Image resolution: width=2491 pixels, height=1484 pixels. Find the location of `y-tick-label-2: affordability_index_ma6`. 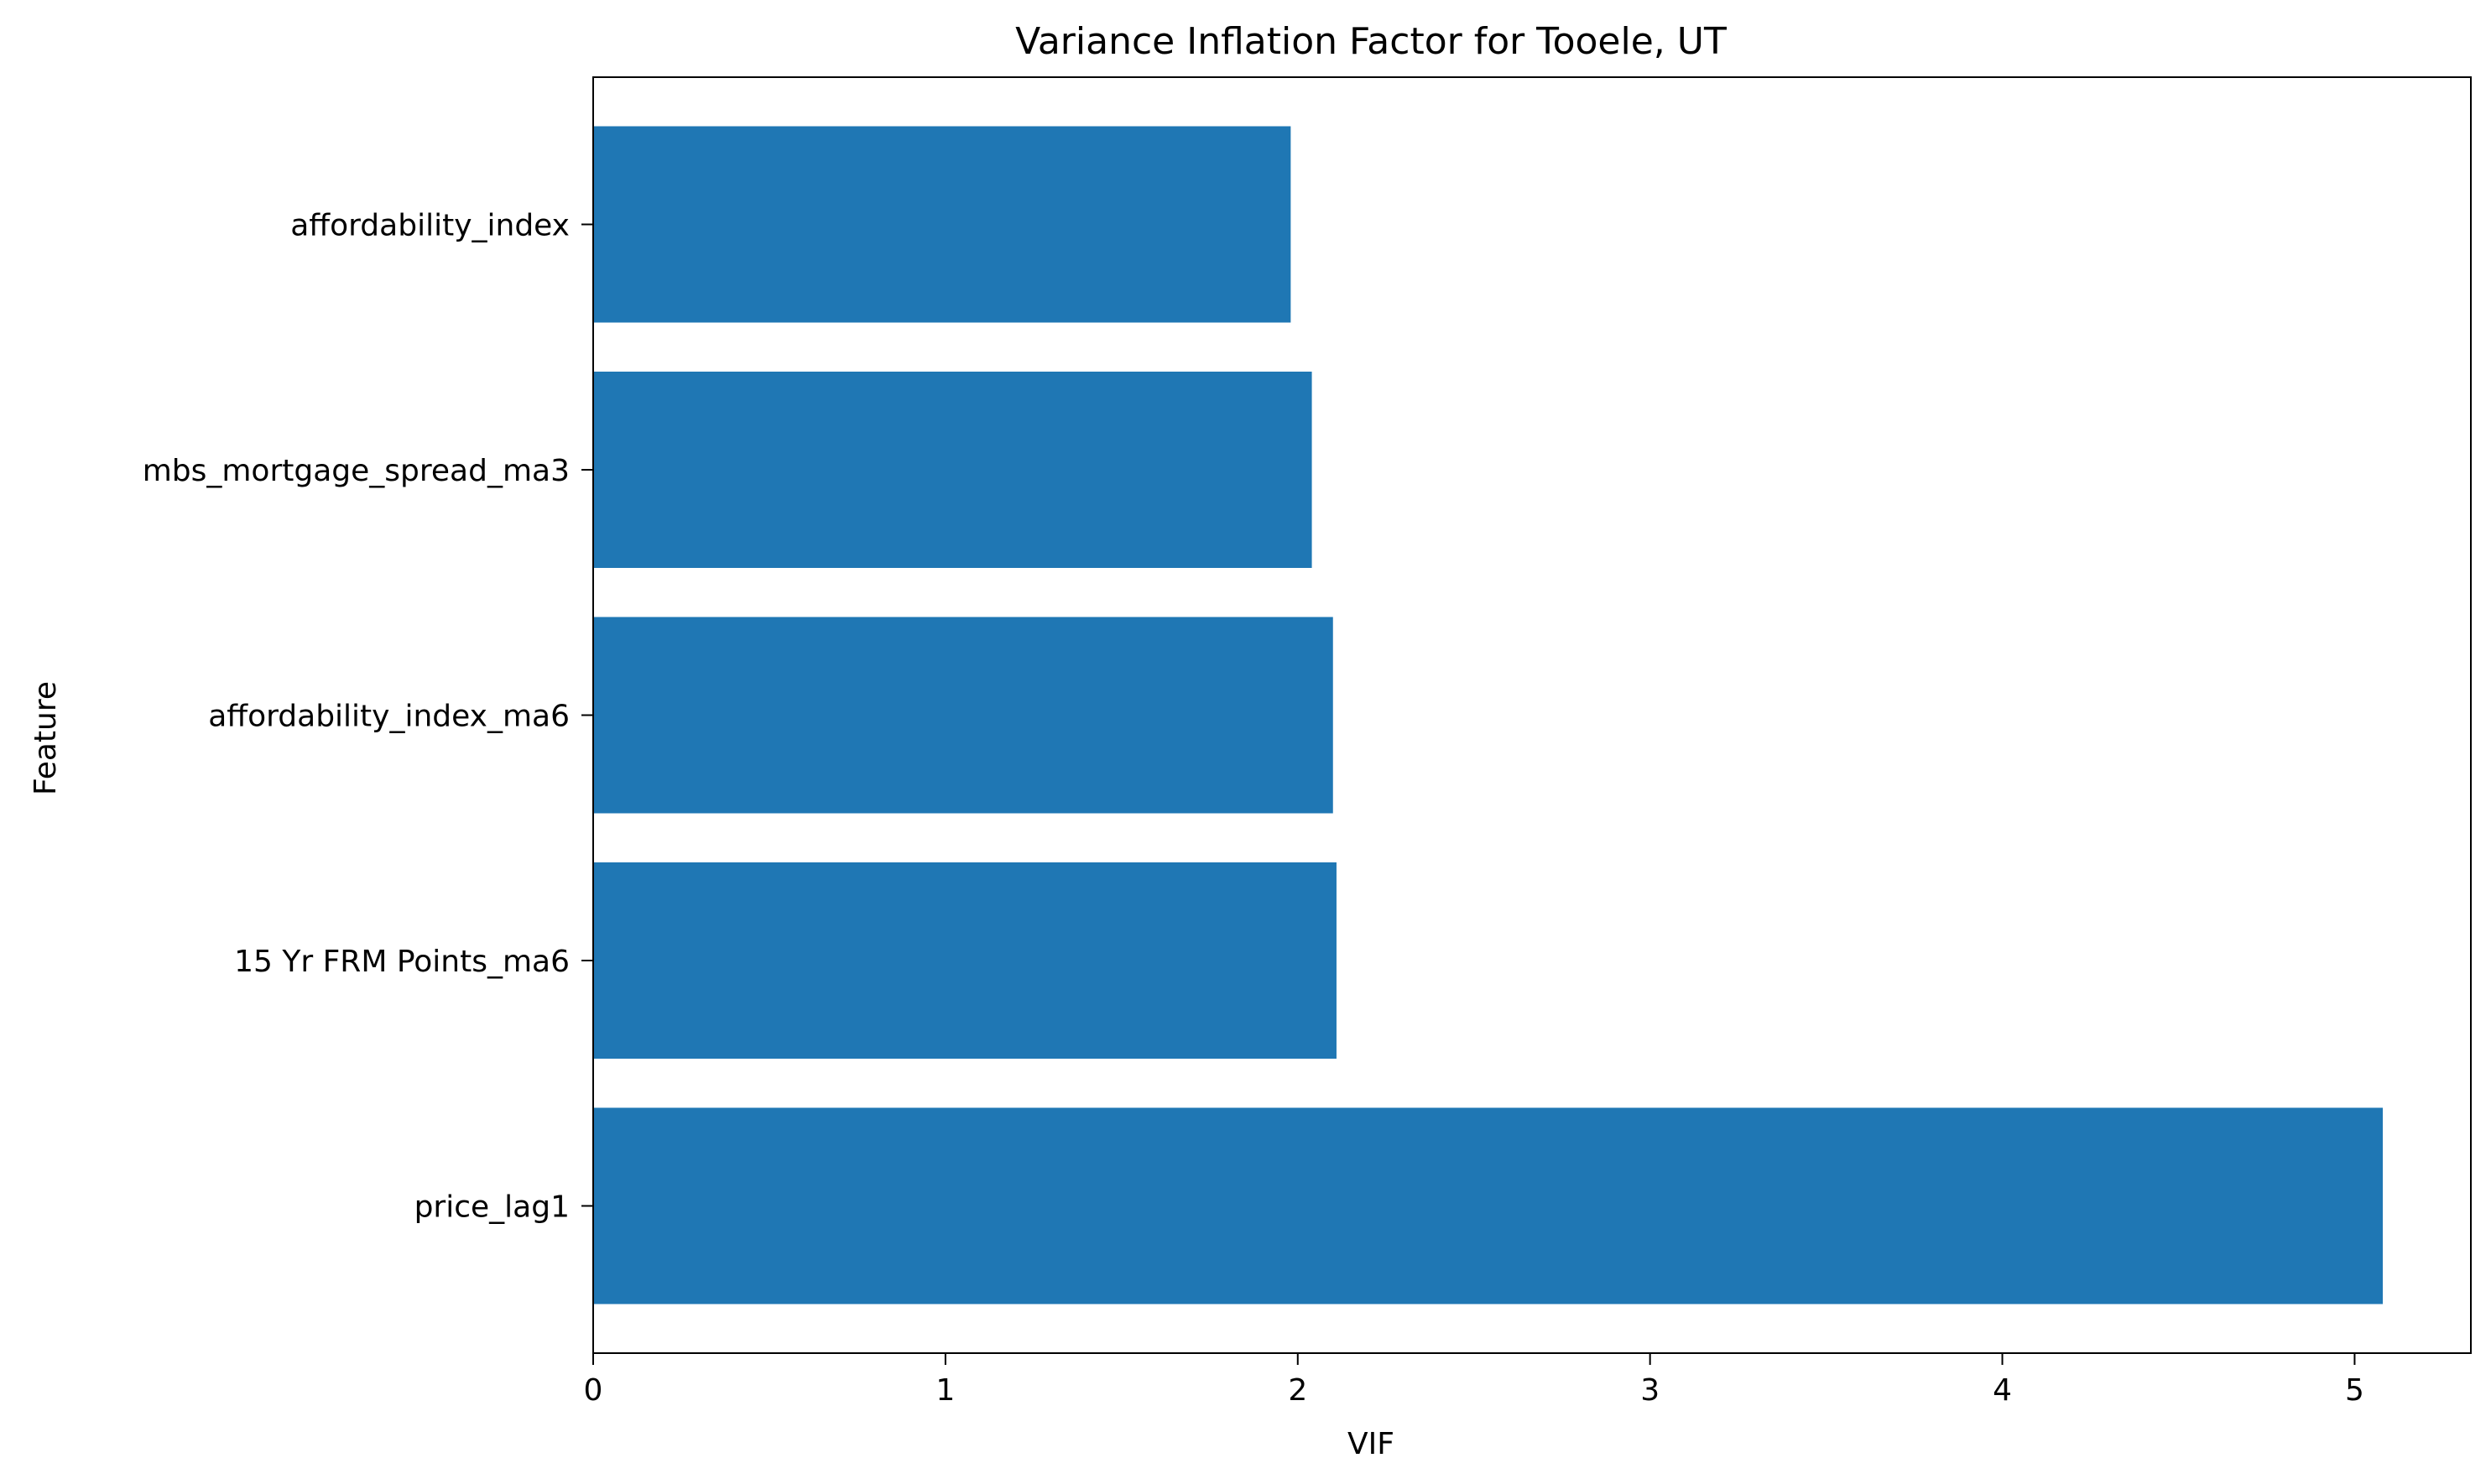

y-tick-label-2: affordability_index_ma6 is located at coordinates (389, 717).